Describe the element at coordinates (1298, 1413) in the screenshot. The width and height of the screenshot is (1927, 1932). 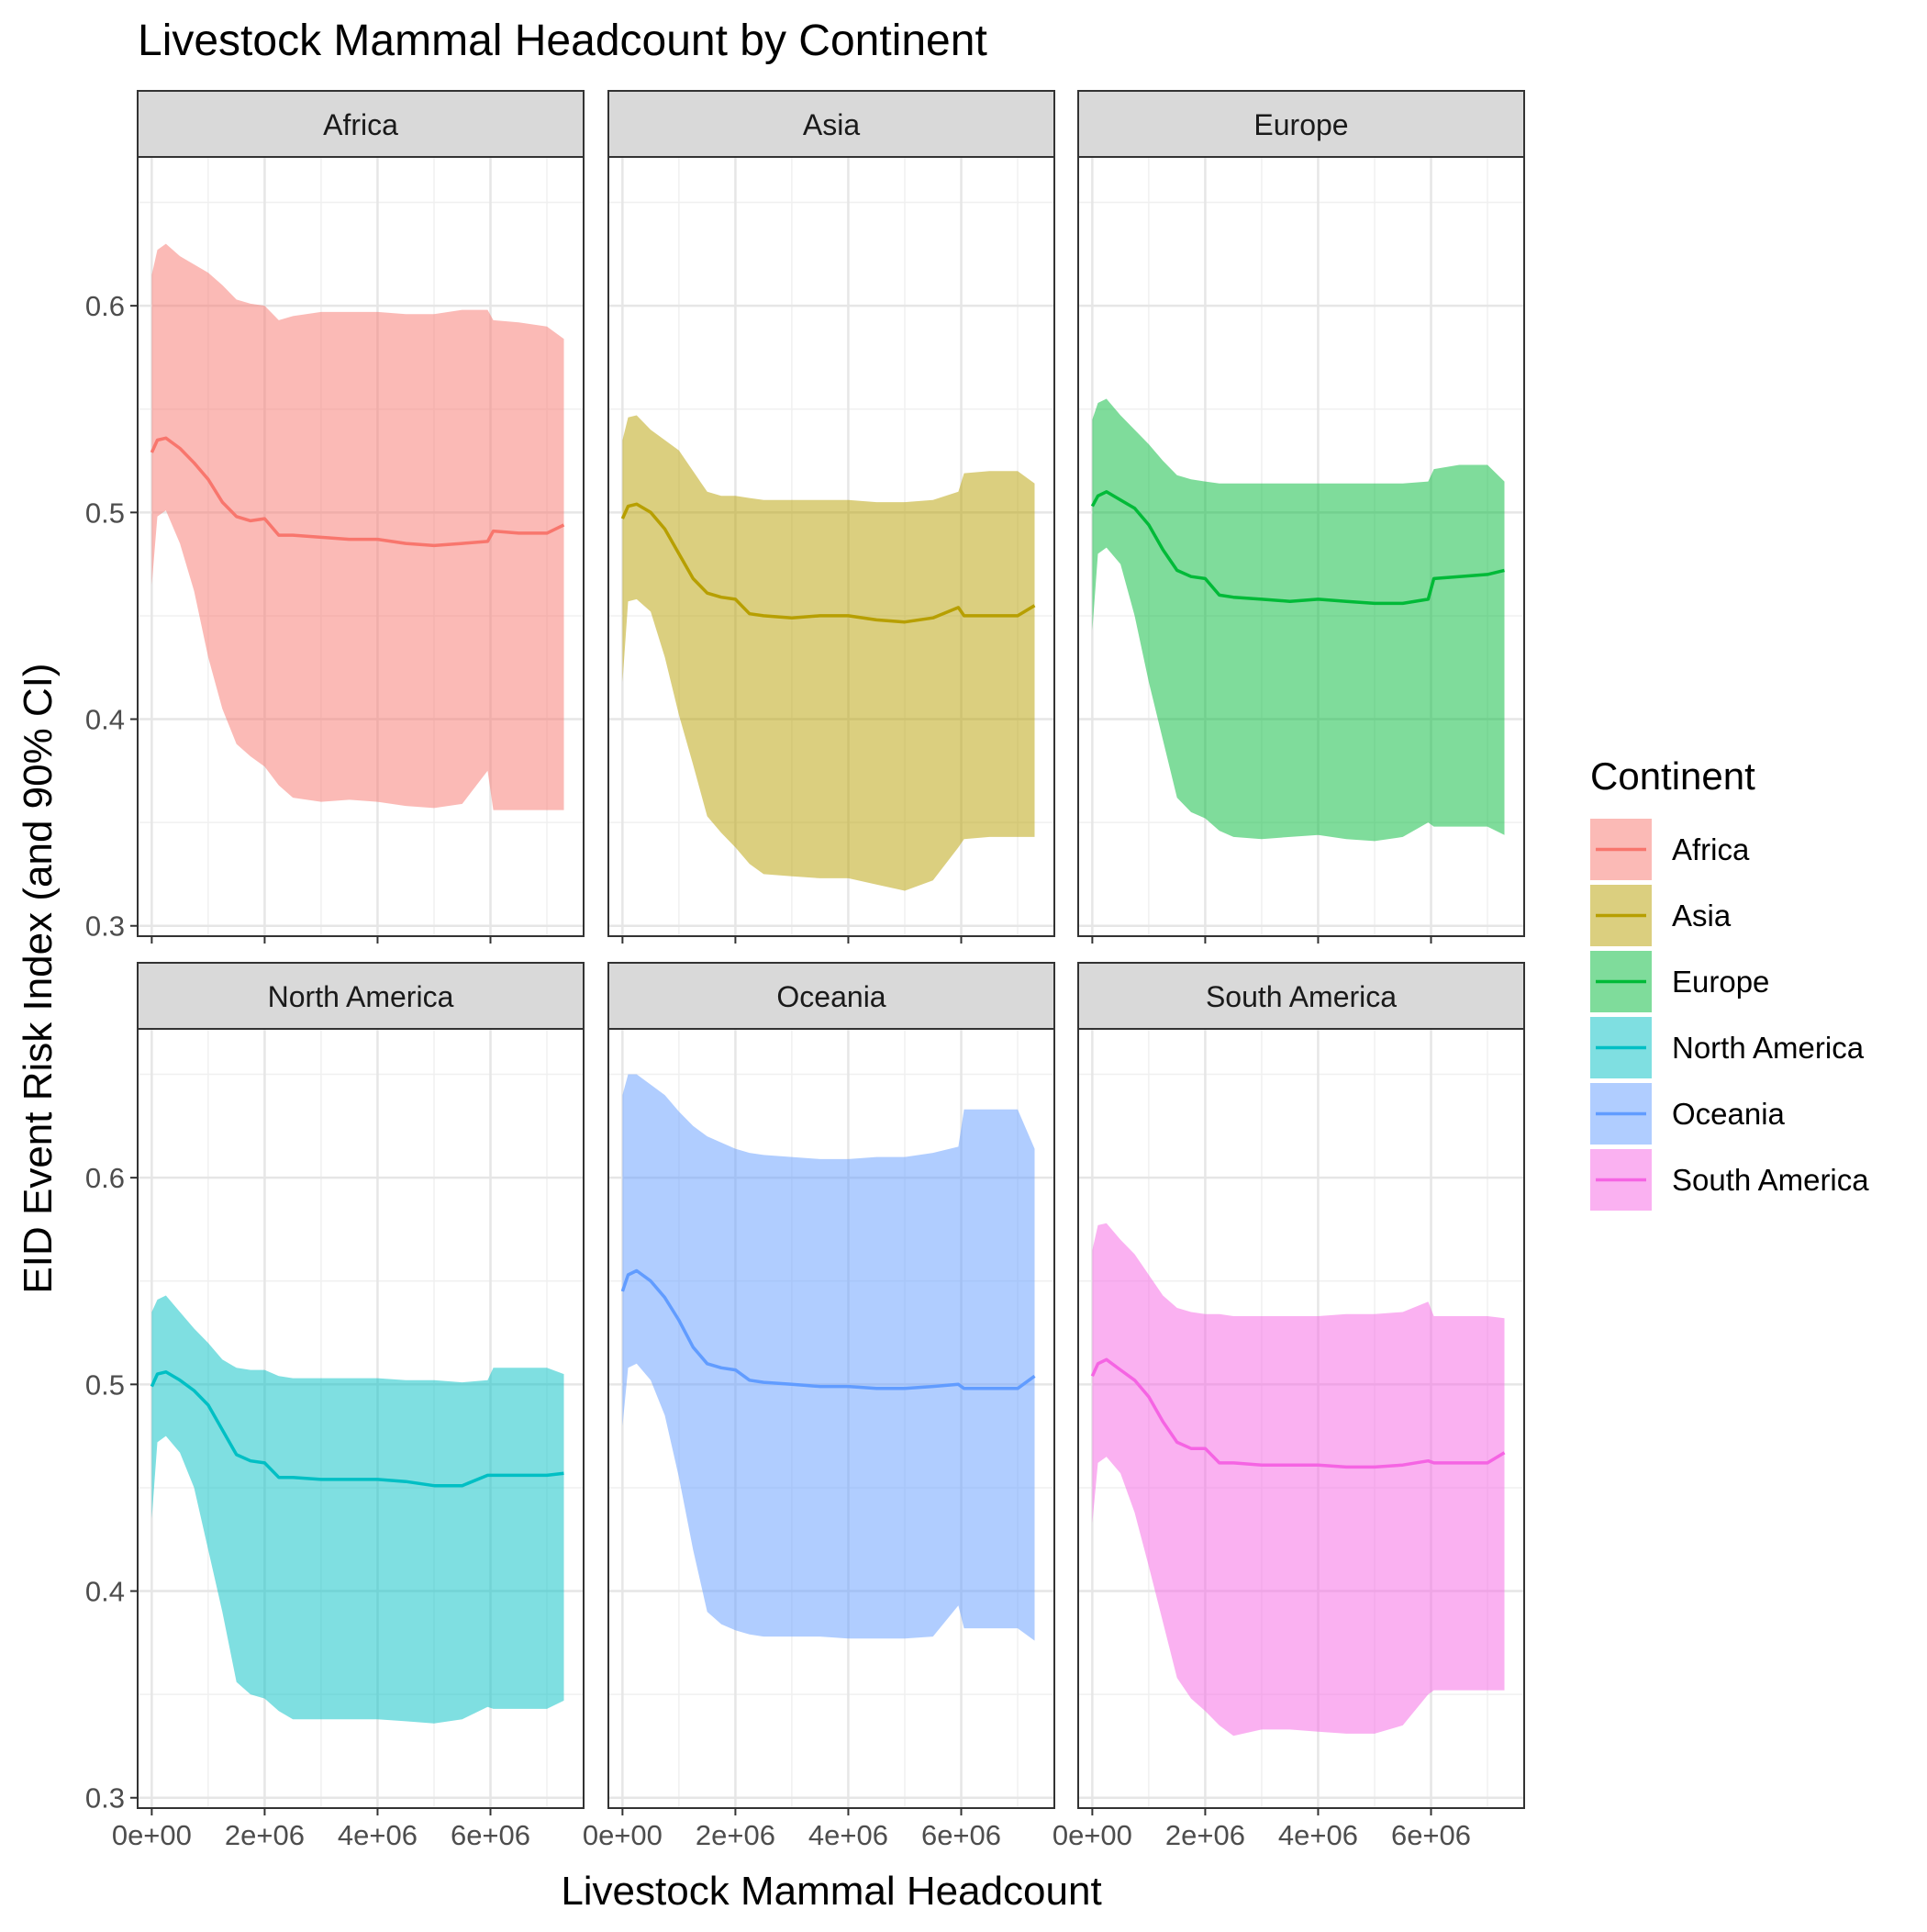
I see `series-line-south-america` at that location.